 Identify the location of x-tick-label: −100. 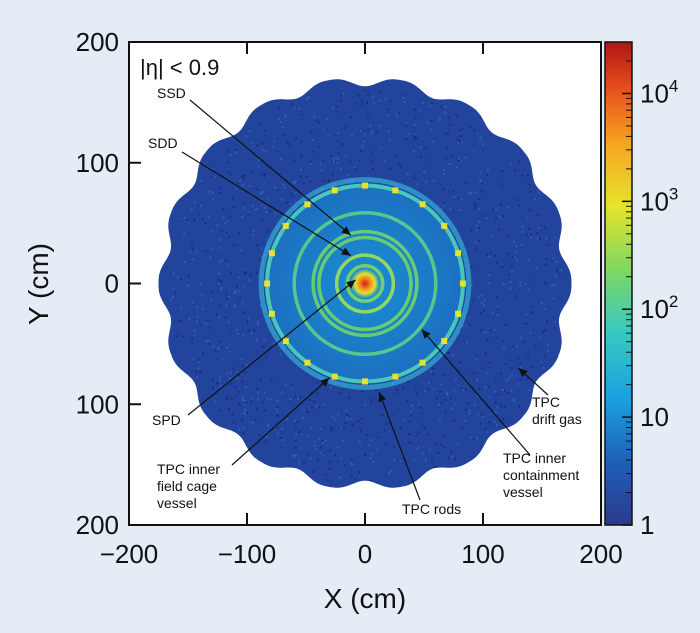
(247, 554).